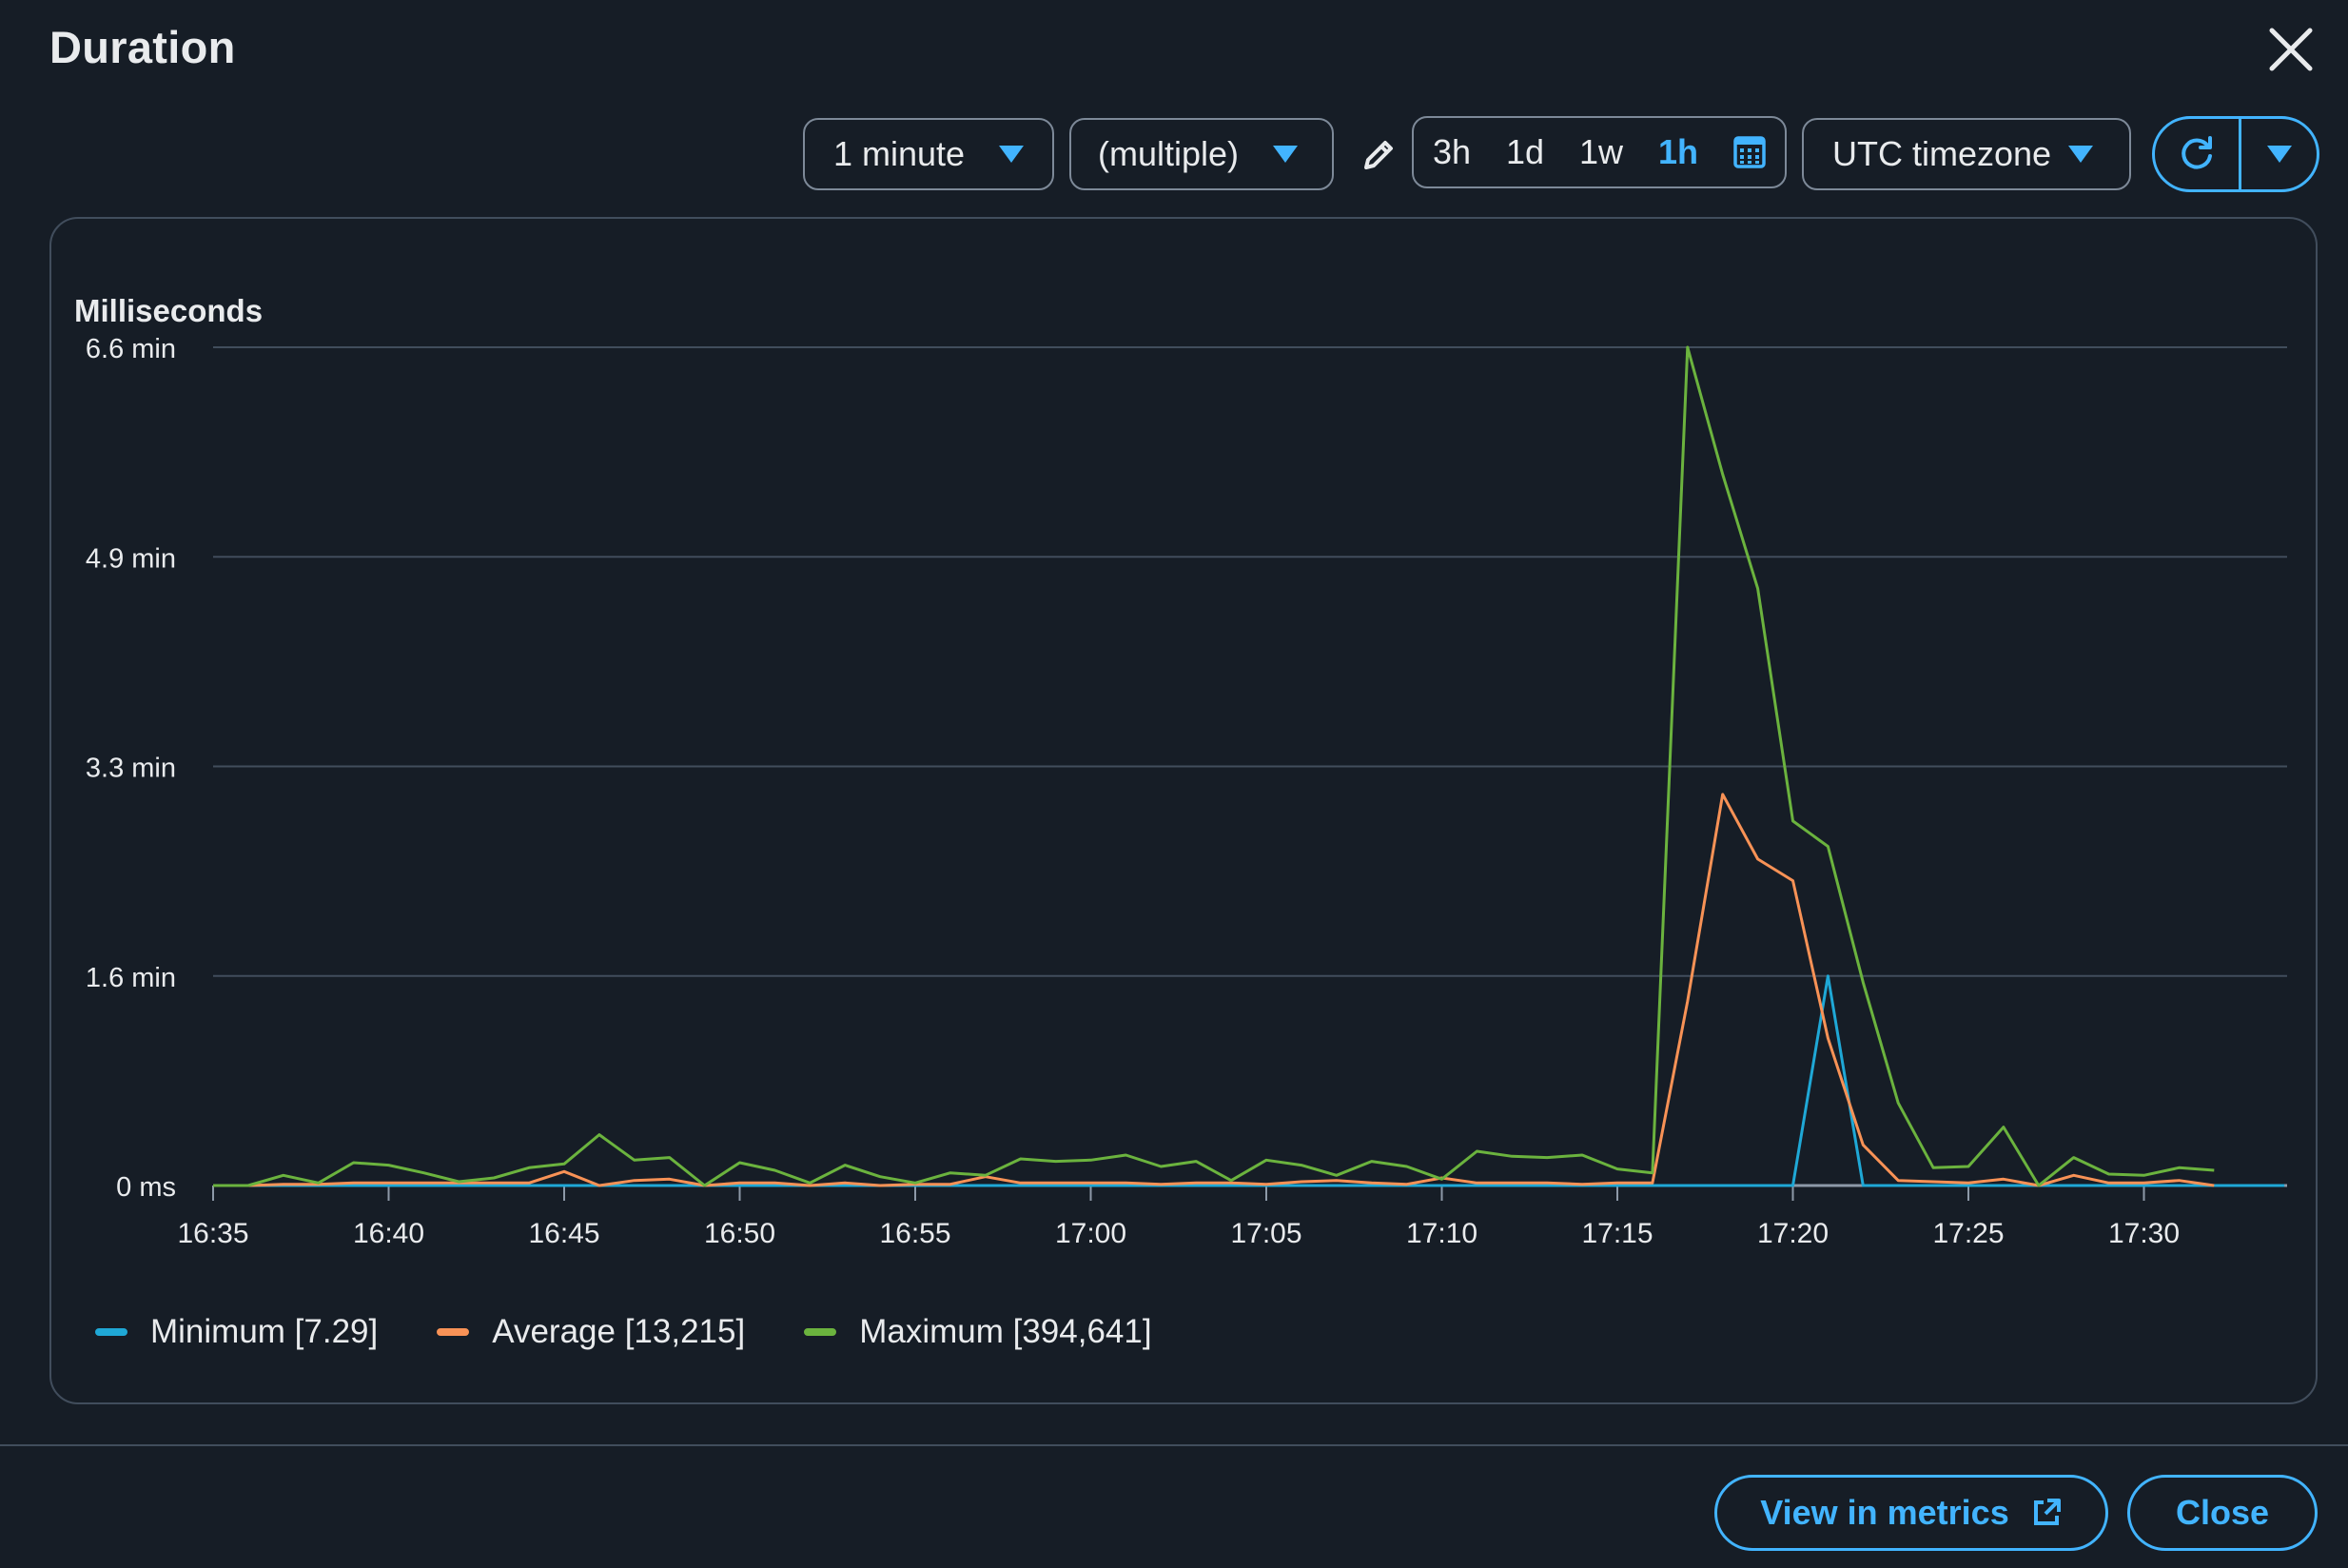  I want to click on legend-item-minimum: Minimum [7.29], so click(236, 1332).